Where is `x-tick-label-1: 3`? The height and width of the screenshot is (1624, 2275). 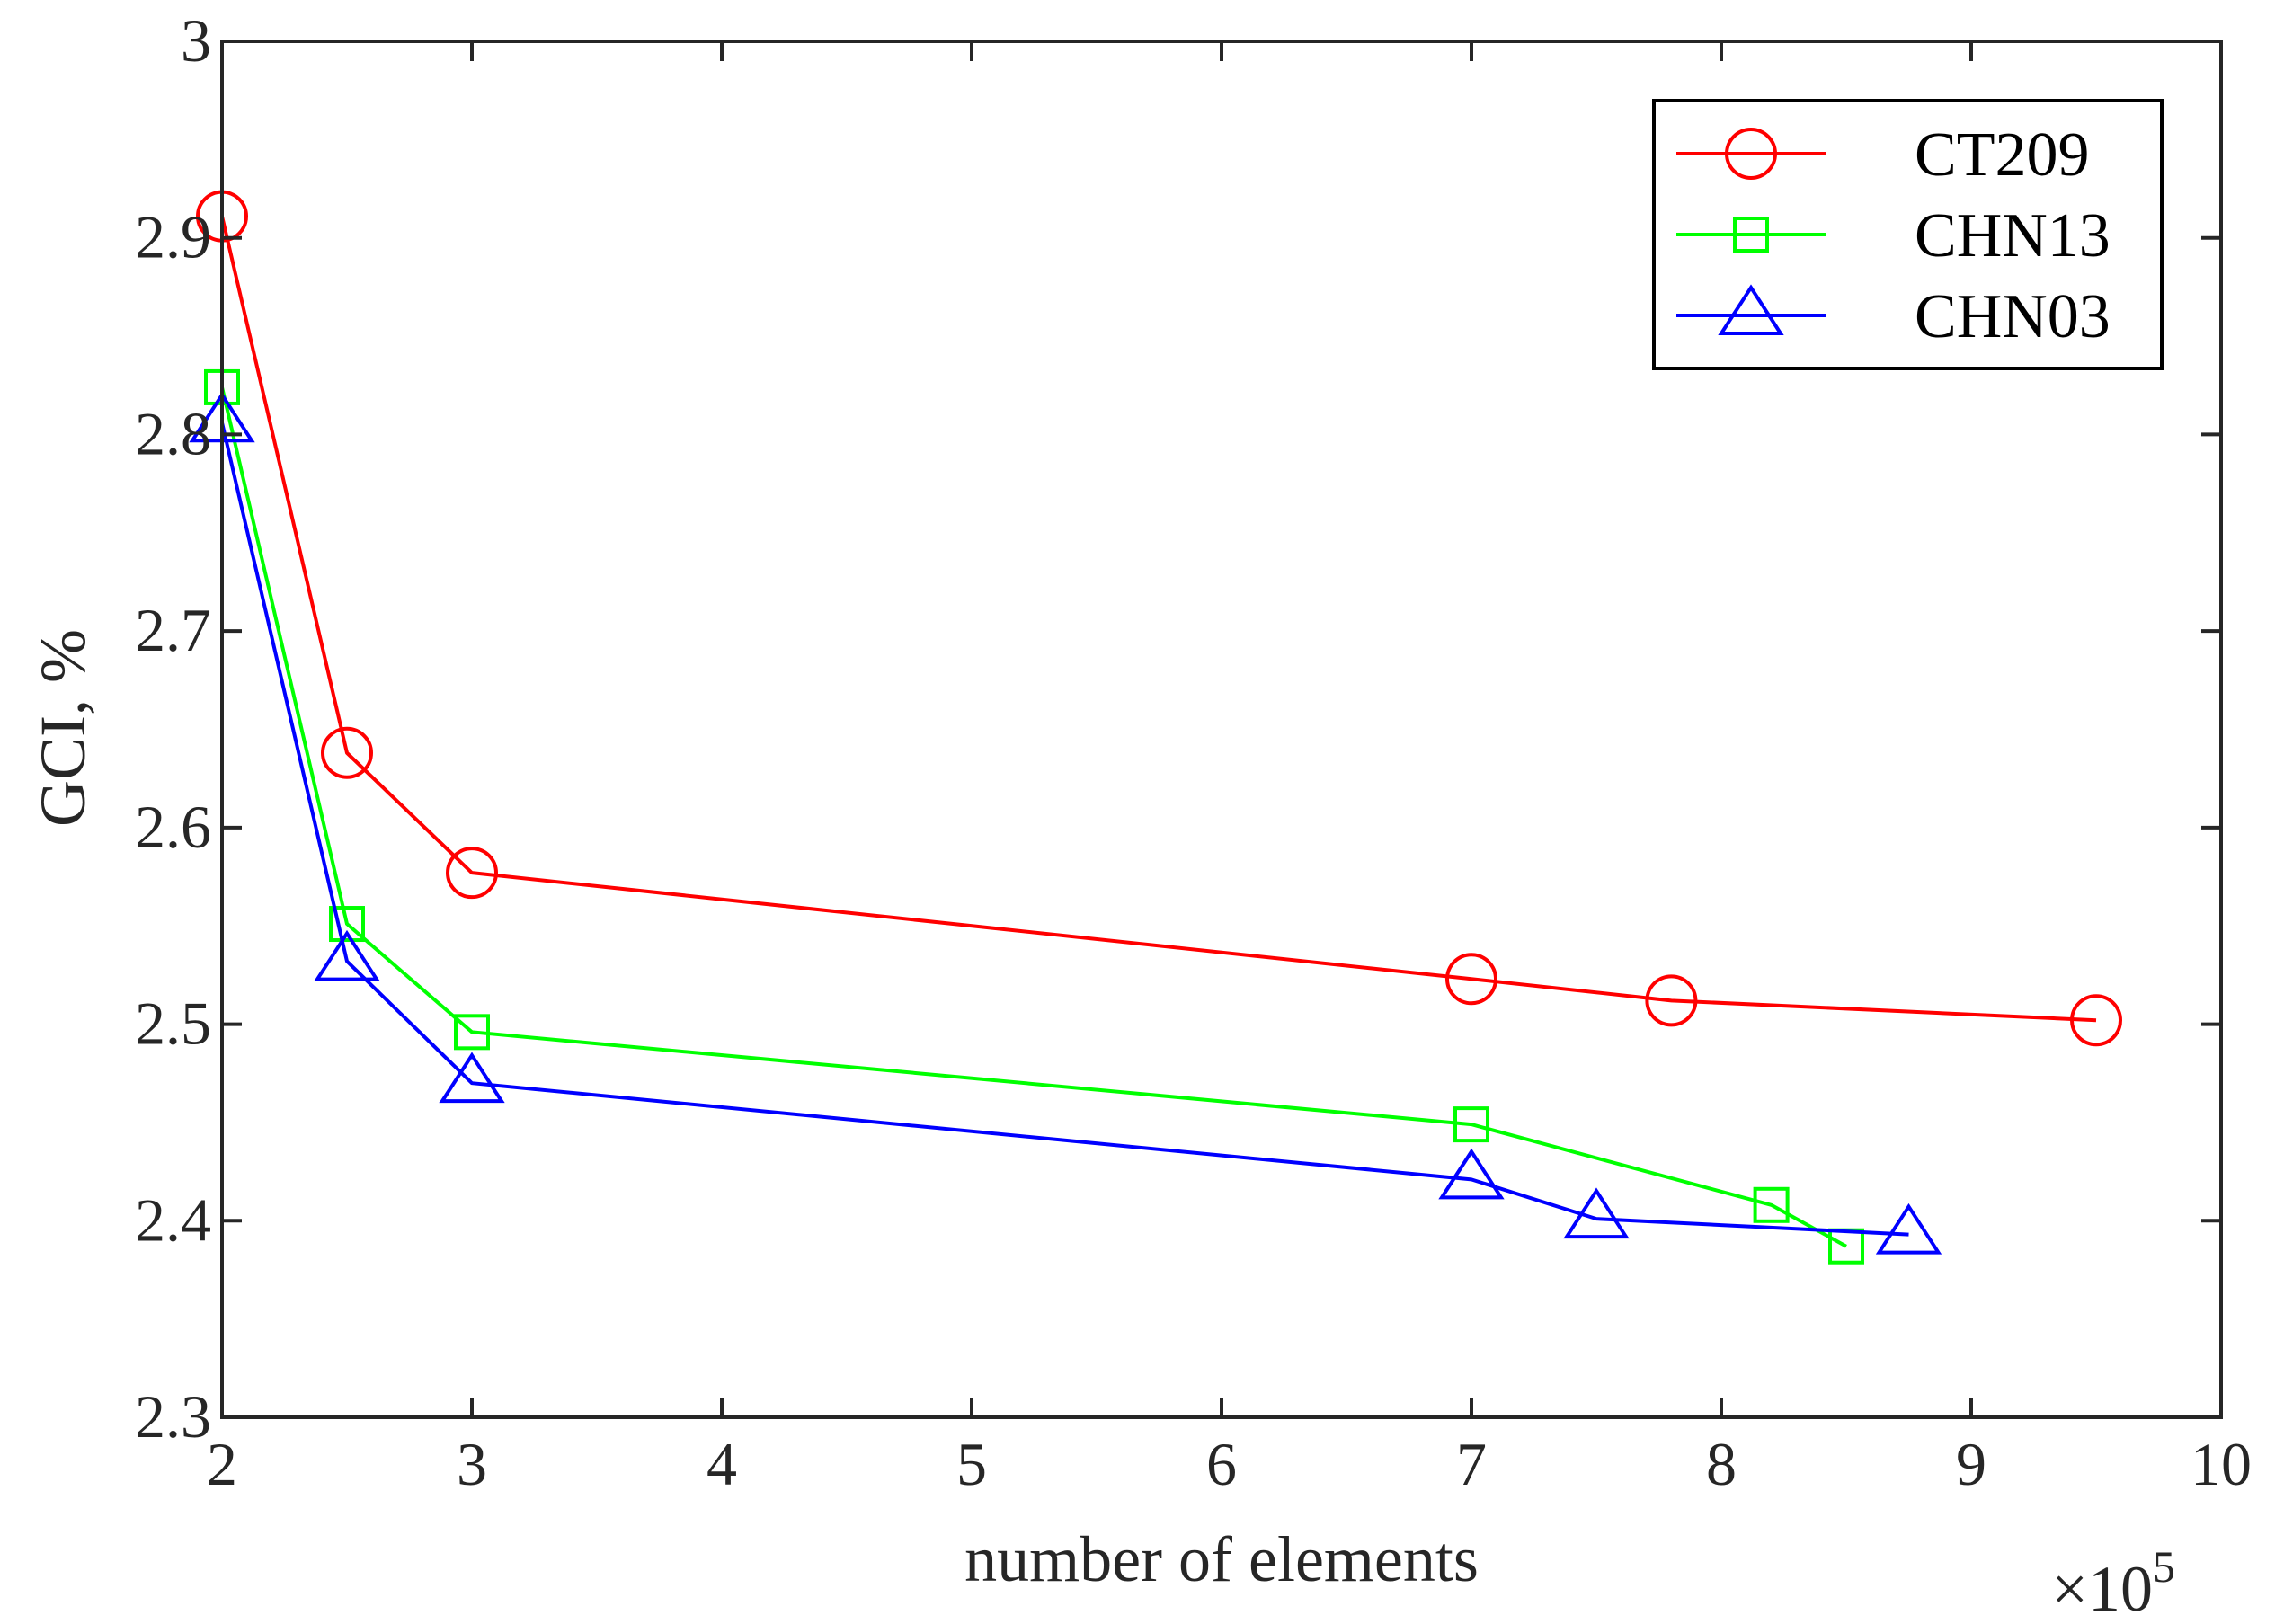
x-tick-label-1: 3 is located at coordinates (472, 1464).